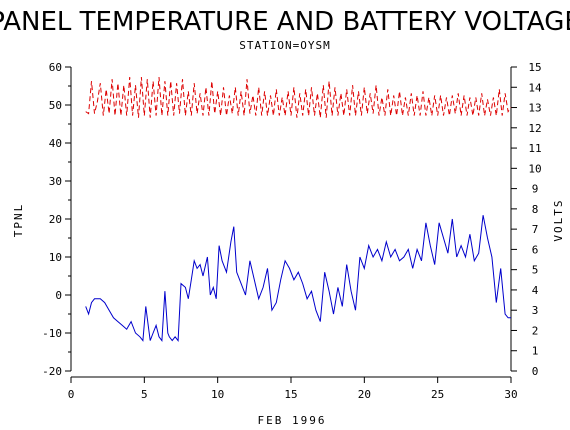 Image resolution: width=570 pixels, height=430 pixels. Describe the element at coordinates (55, 143) in the screenshot. I see `y-left-tick-label: 40` at that location.